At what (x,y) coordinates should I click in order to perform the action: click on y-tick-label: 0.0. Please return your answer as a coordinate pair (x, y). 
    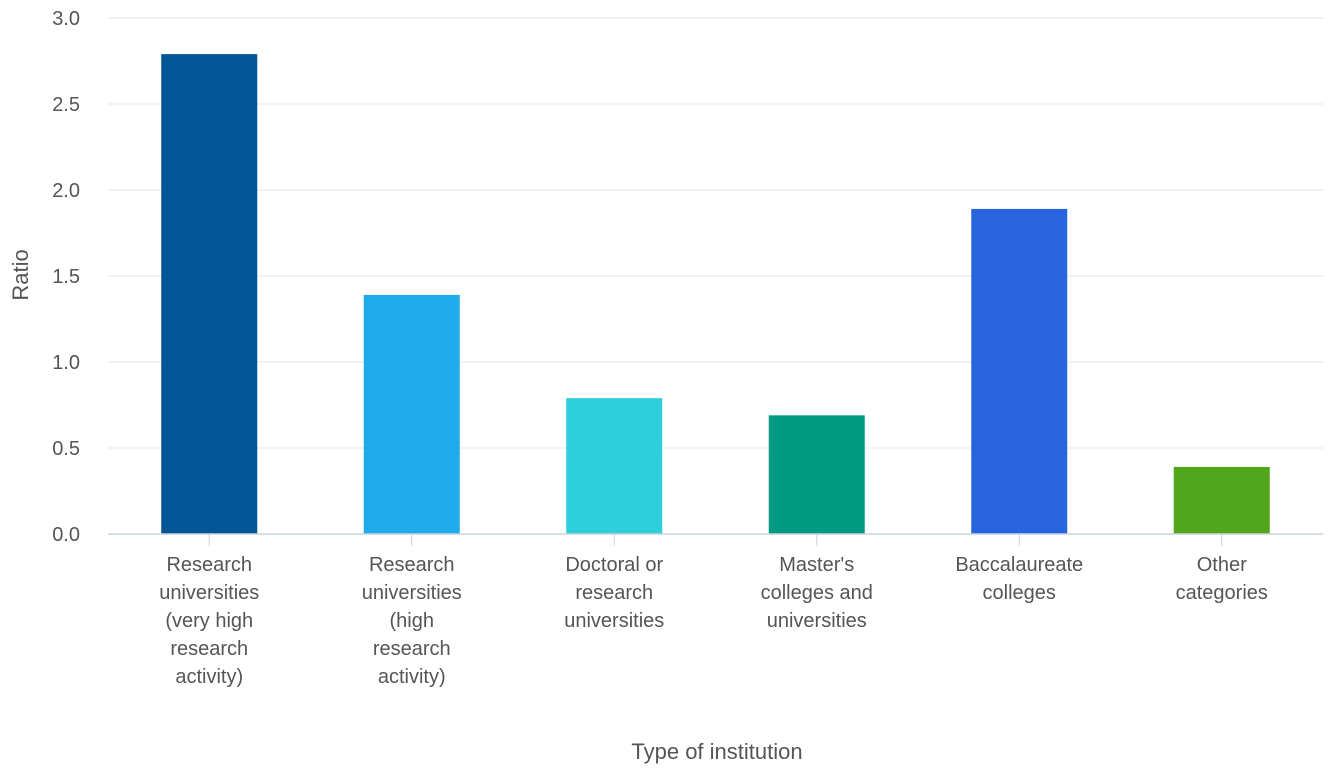
    Looking at the image, I should click on (66, 535).